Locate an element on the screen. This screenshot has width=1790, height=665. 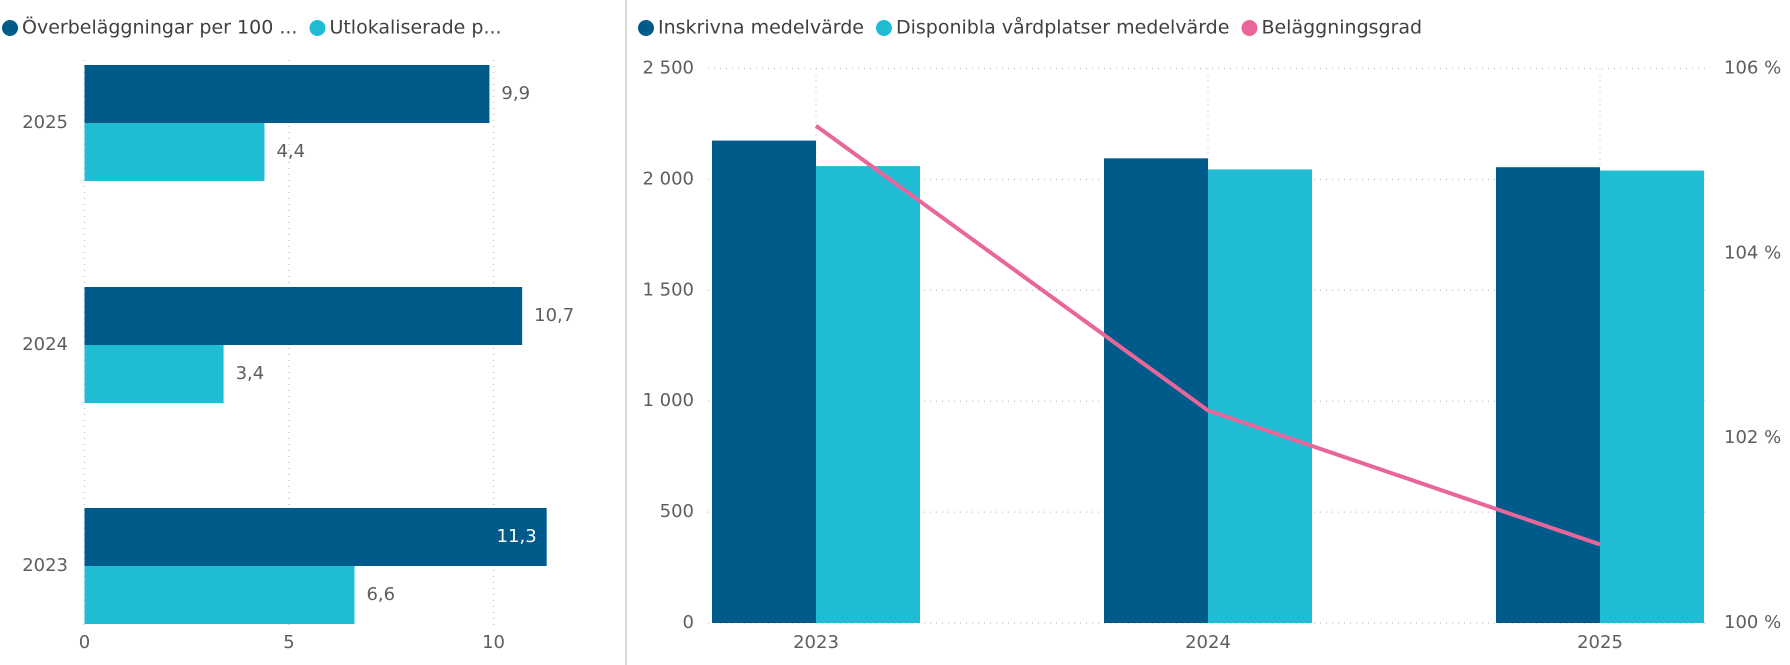
legend-label: Beläggningsgrad is located at coordinates (1341, 28).